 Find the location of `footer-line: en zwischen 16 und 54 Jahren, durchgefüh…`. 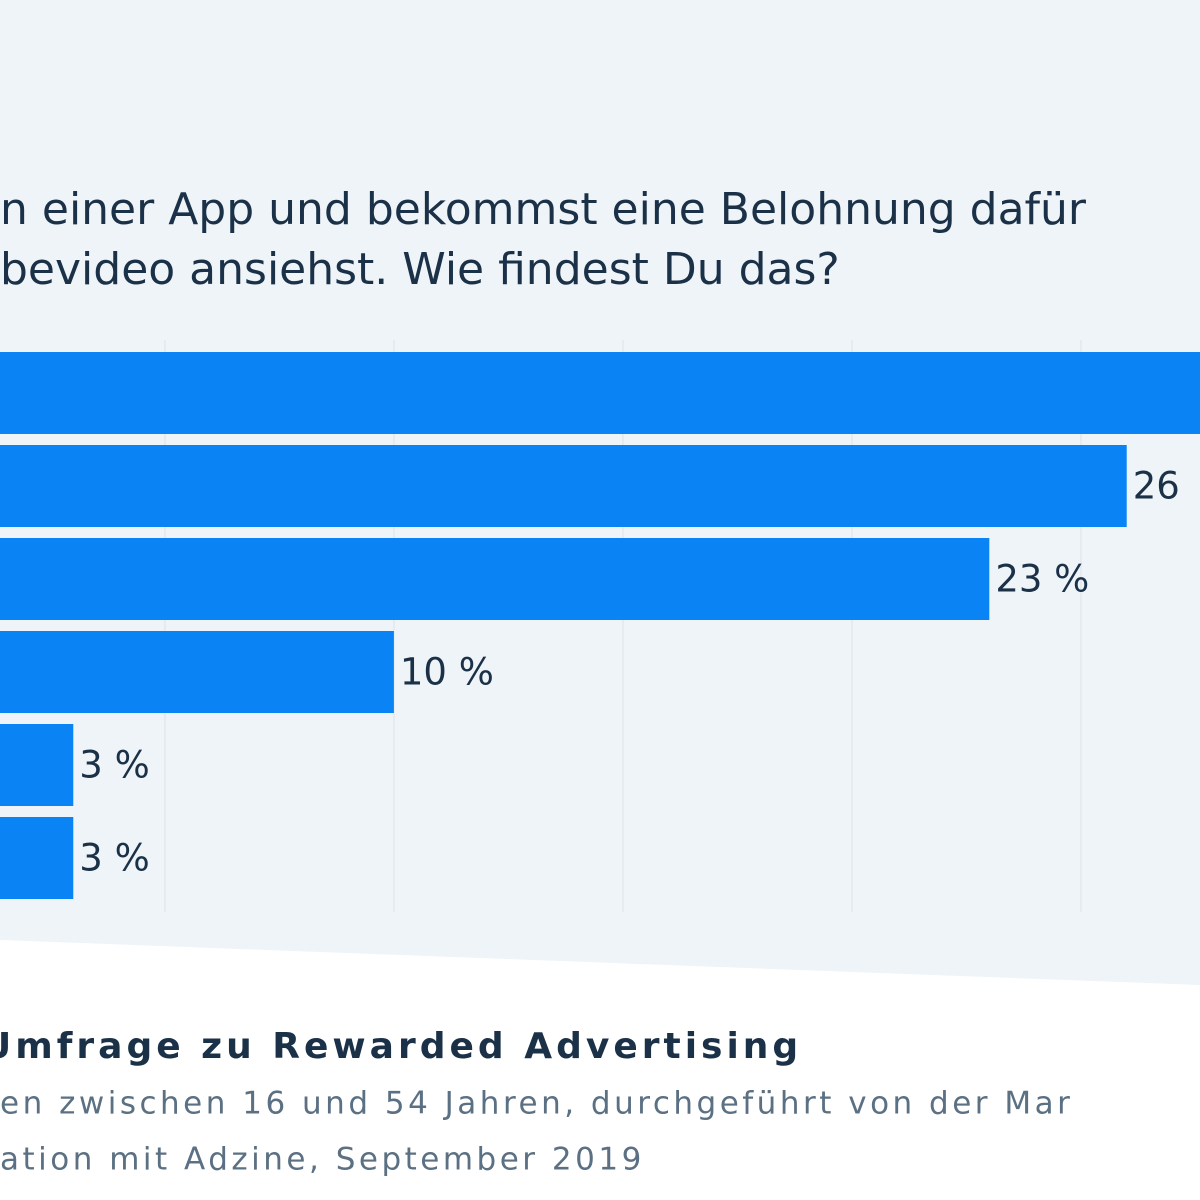

footer-line: en zwischen 16 und 54 Jahren, durchgefüh… is located at coordinates (536, 1104).